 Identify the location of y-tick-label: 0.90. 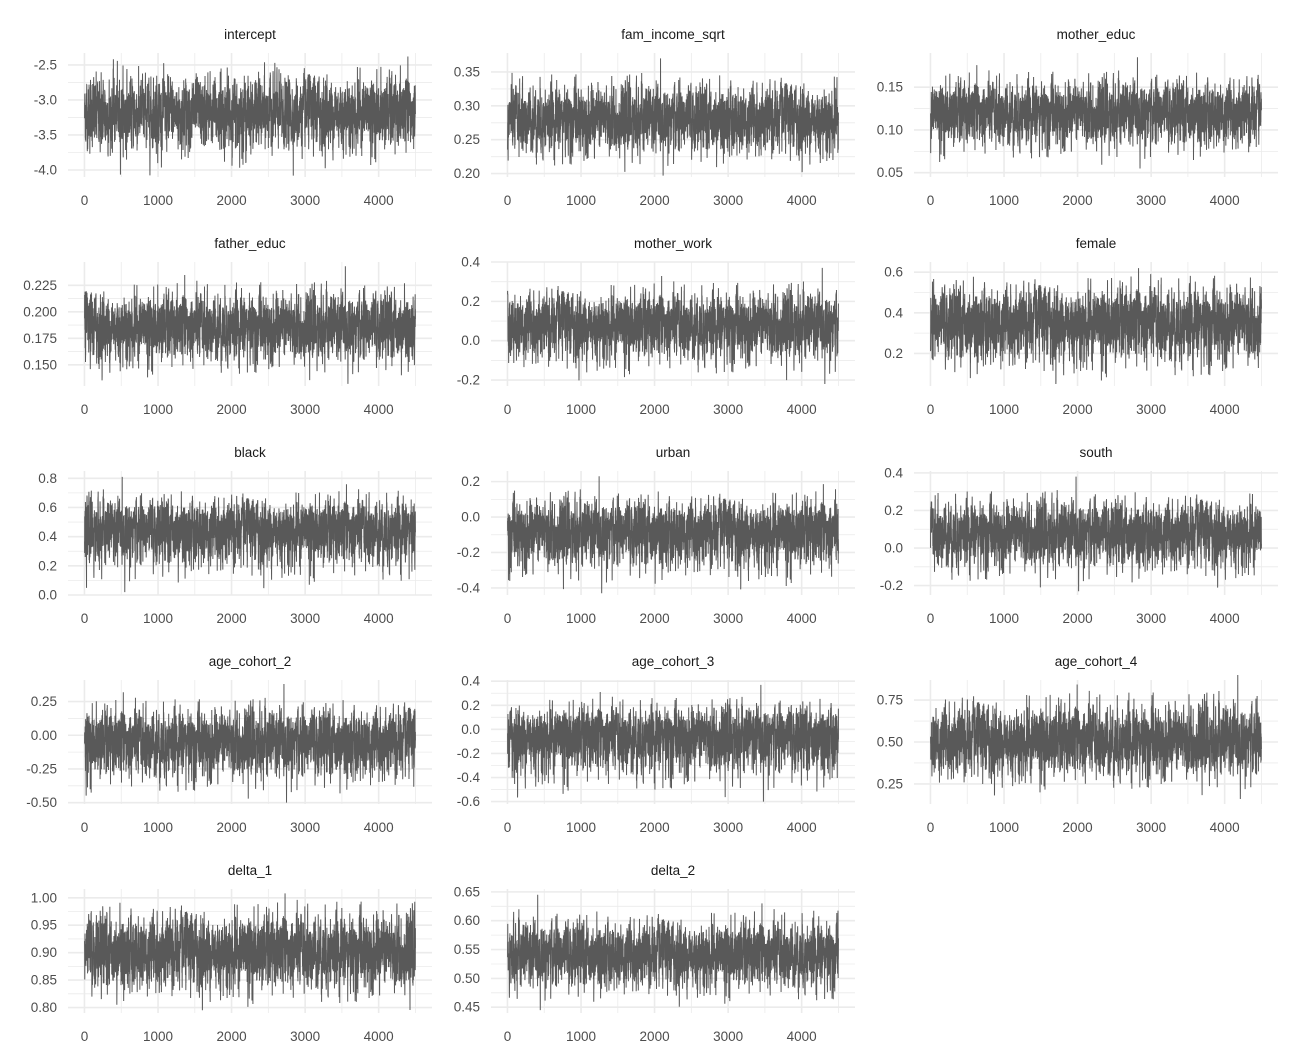
(44, 952).